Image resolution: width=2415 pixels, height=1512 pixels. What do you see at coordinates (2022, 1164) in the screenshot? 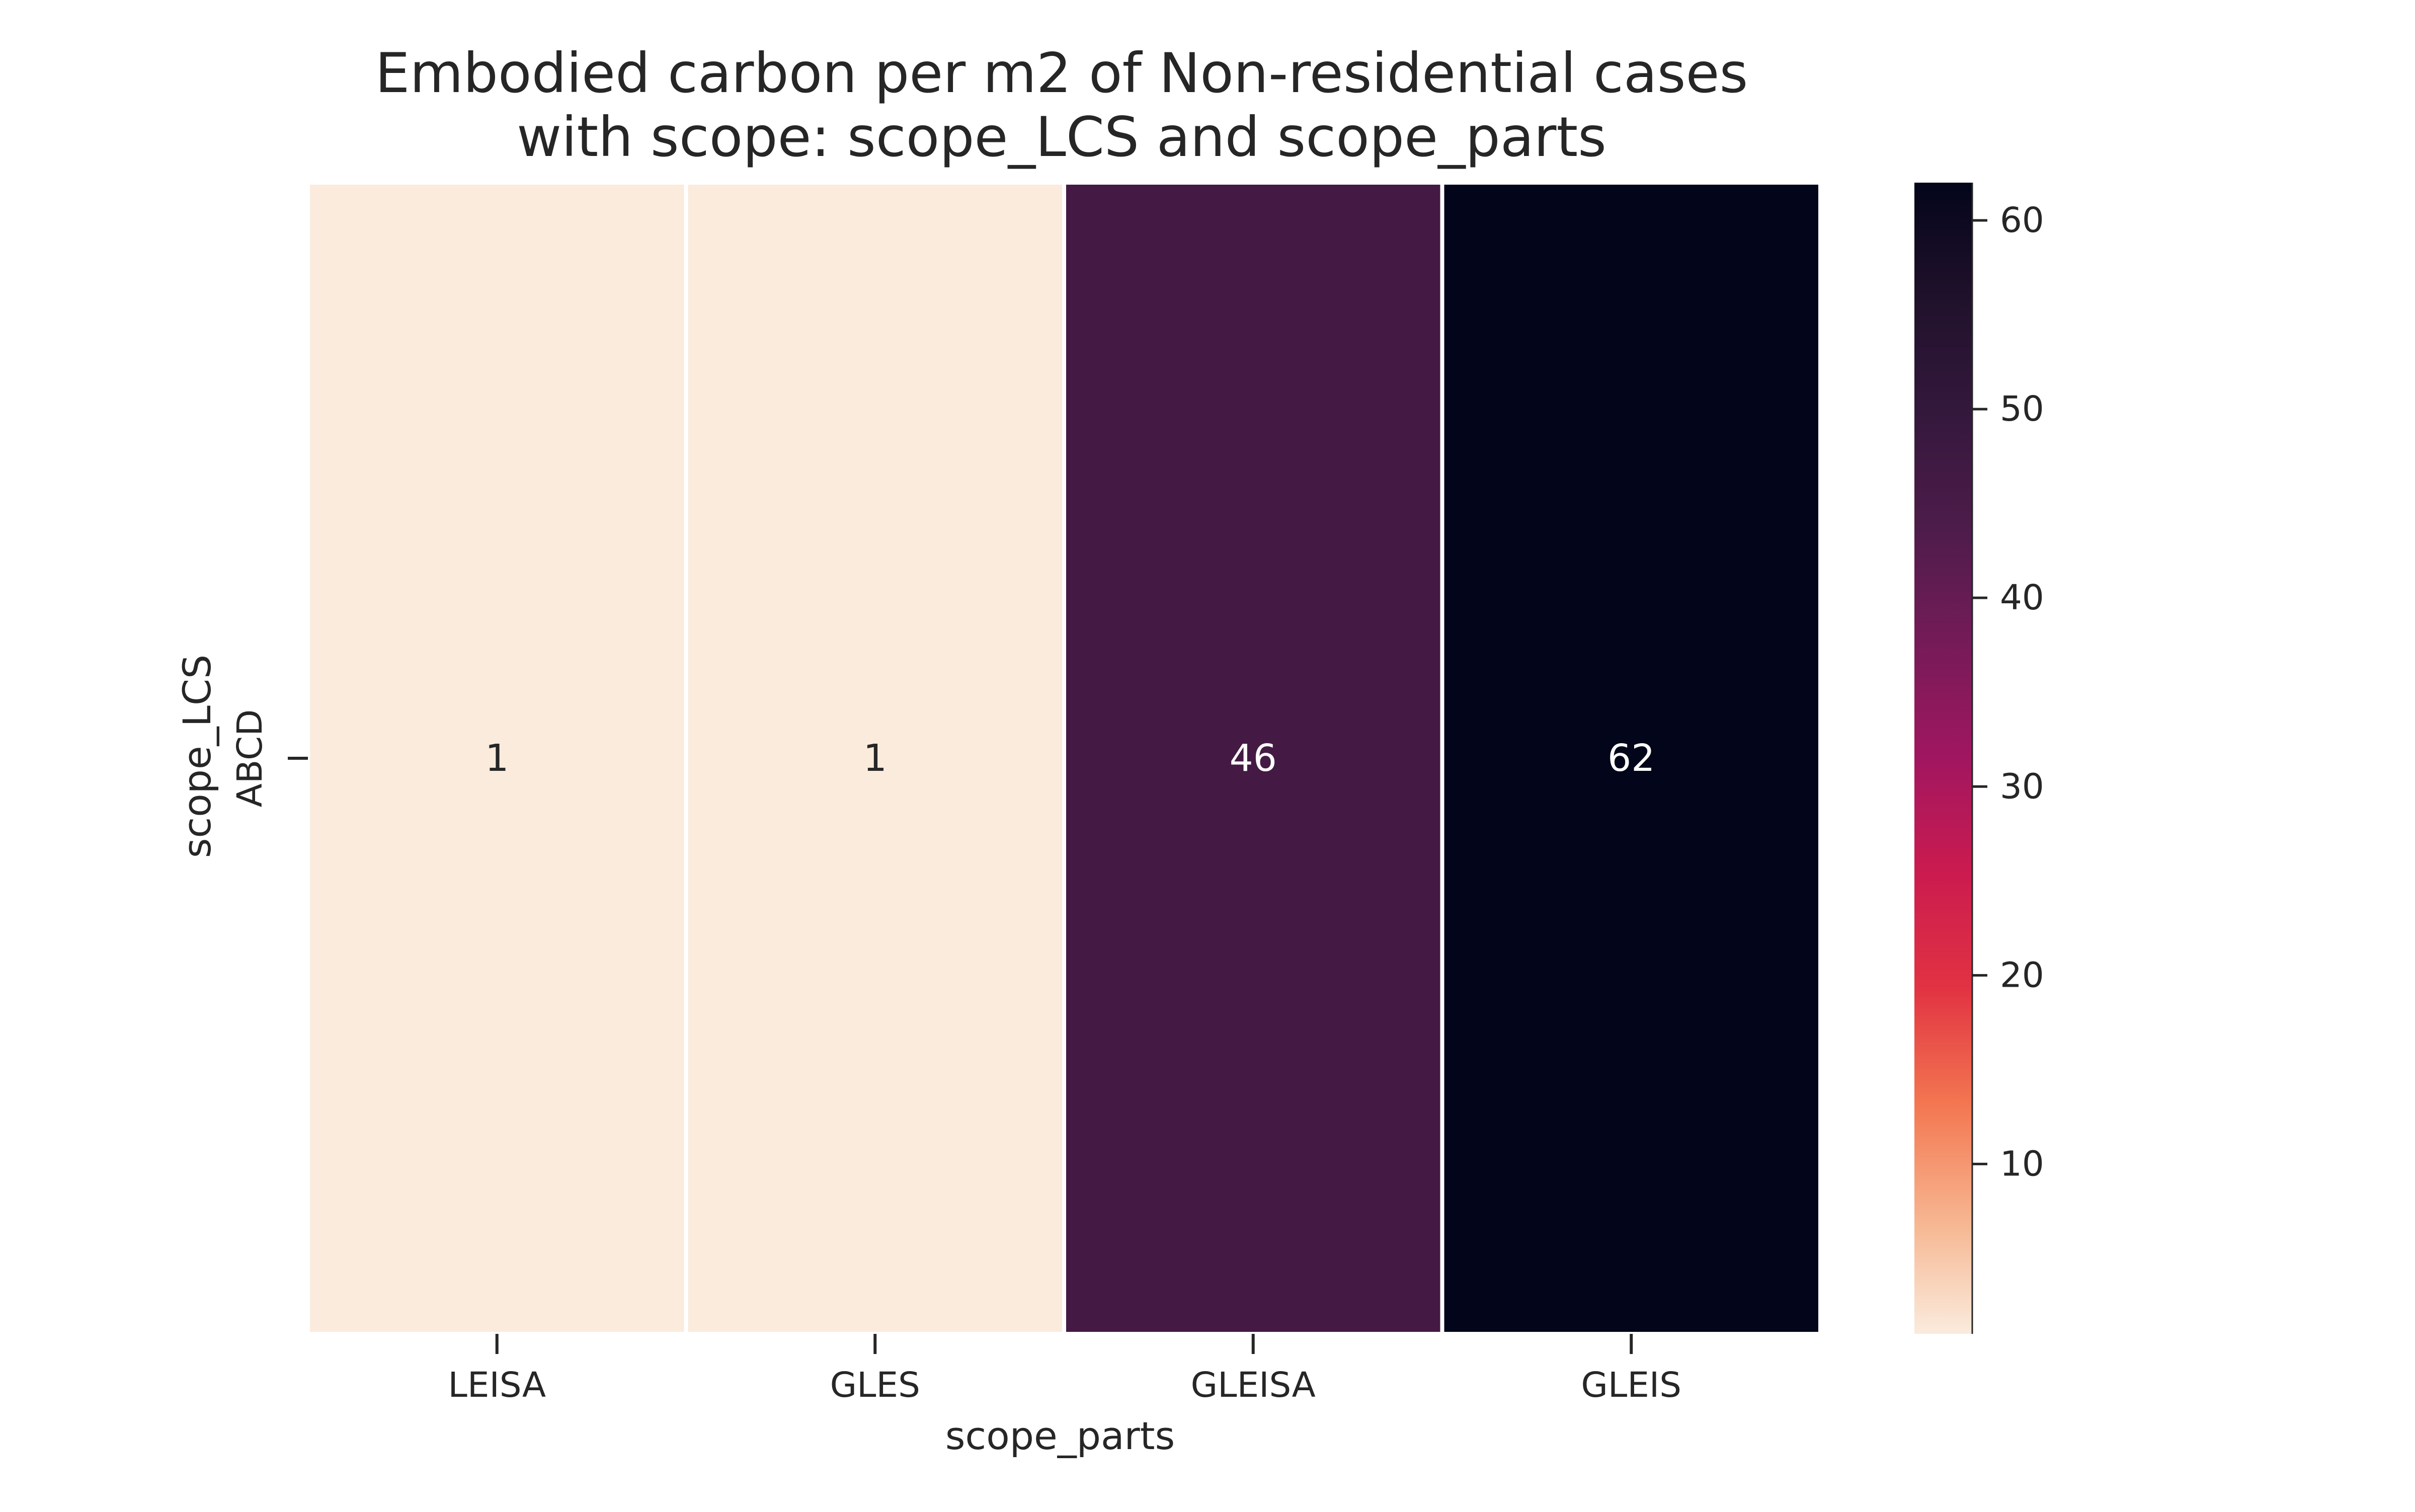
I see `colorbar-tick-label-10: 10` at bounding box center [2022, 1164].